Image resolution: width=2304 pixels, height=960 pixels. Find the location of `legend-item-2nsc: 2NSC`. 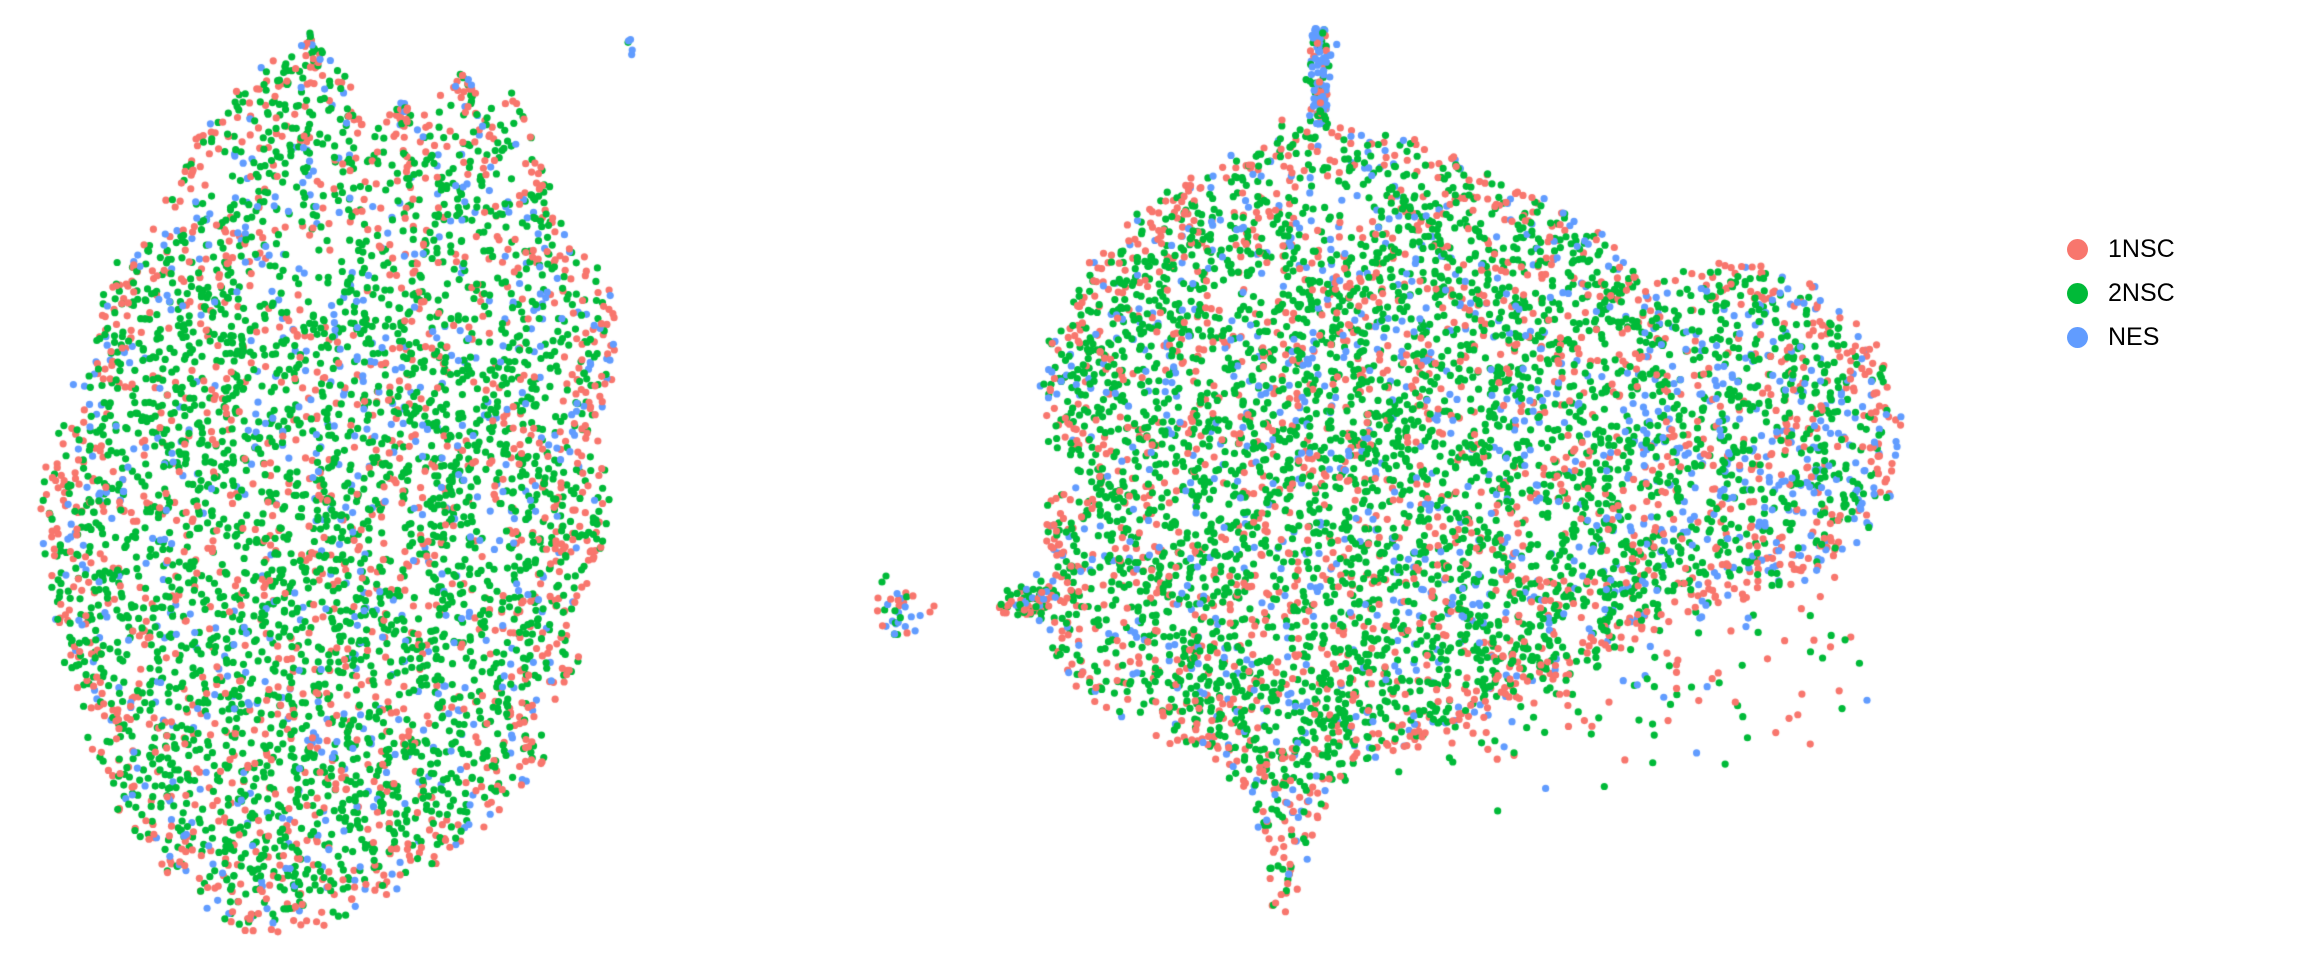

legend-item-2nsc: 2NSC is located at coordinates (2177, 293).